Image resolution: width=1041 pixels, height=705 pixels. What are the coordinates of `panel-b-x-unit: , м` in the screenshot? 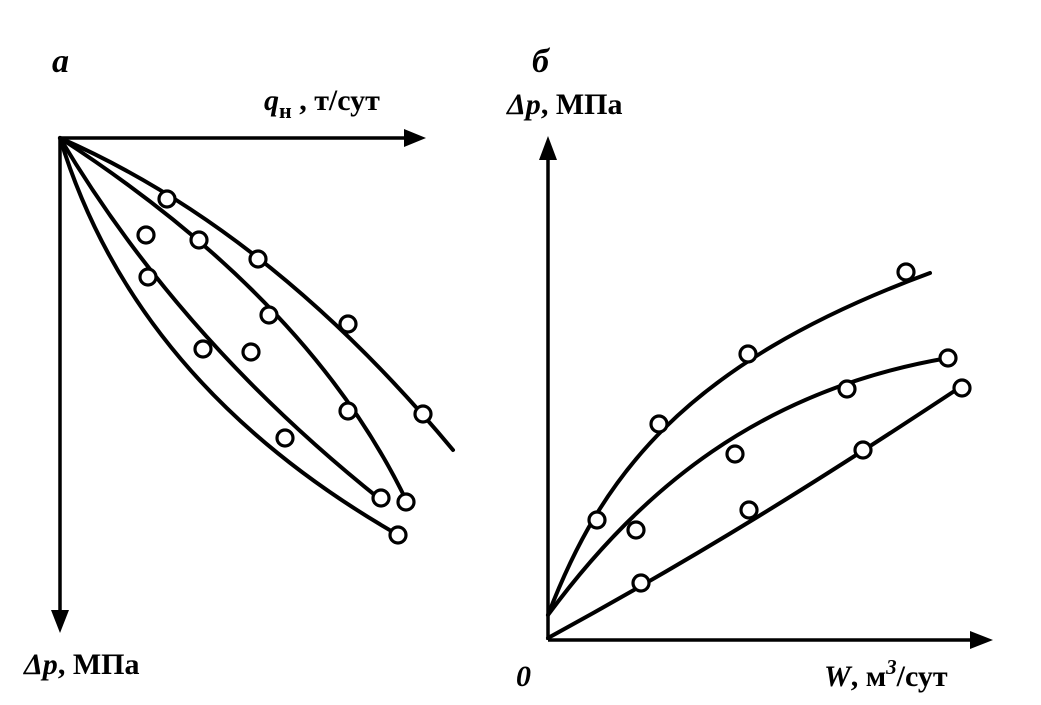 It's located at (868, 676).